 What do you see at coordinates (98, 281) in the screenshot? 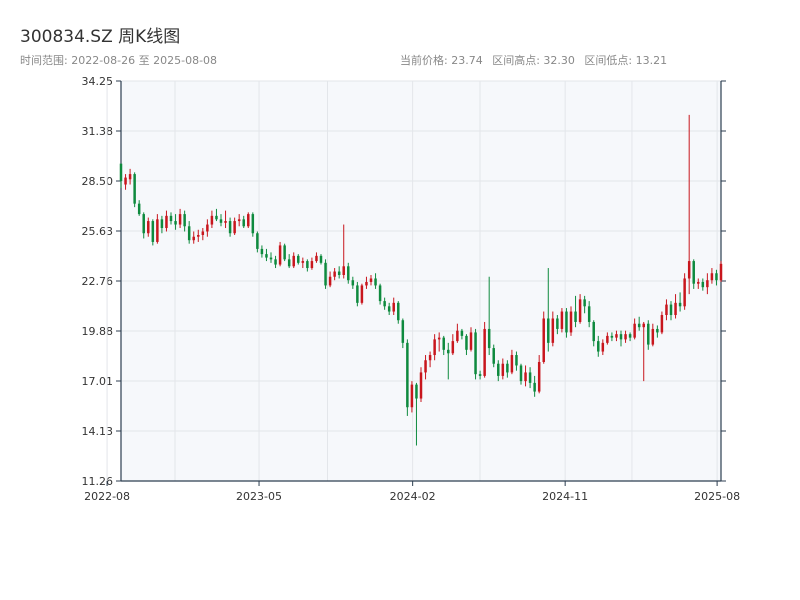
I see `y-tick-label: 22.76` at bounding box center [98, 281].